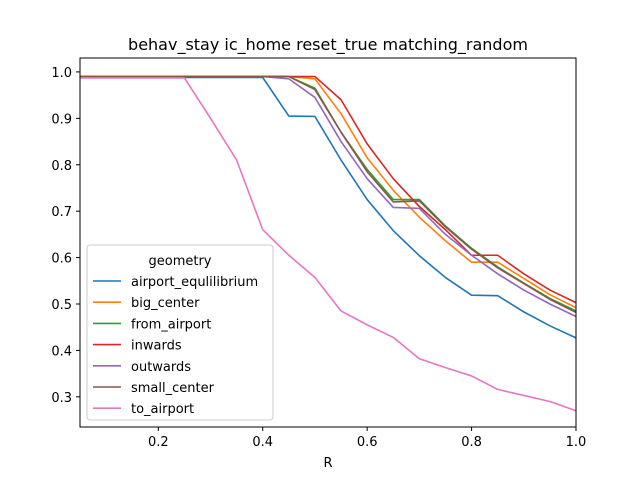 The width and height of the screenshot is (640, 480). What do you see at coordinates (262, 442) in the screenshot?
I see `x-tick-label: 0.4` at bounding box center [262, 442].